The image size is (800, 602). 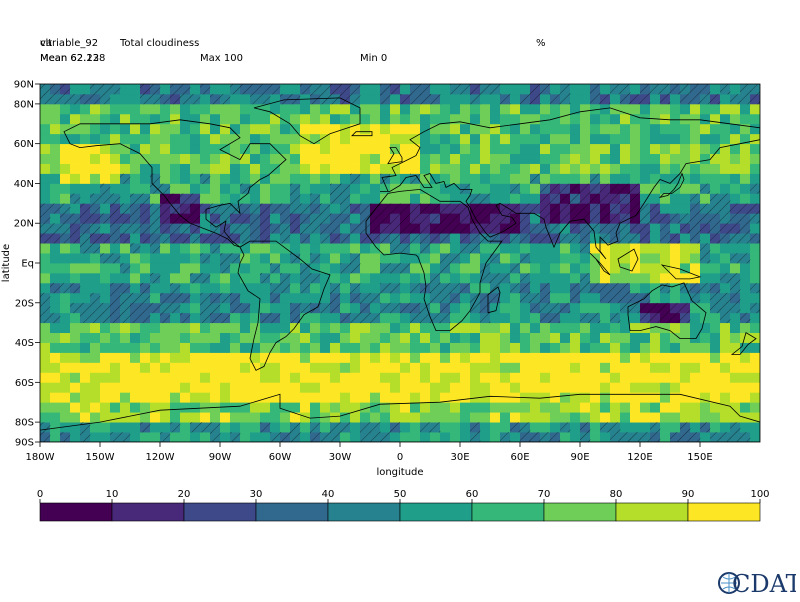 What do you see at coordinates (256, 494) in the screenshot?
I see `colorbar-label: 30` at bounding box center [256, 494].